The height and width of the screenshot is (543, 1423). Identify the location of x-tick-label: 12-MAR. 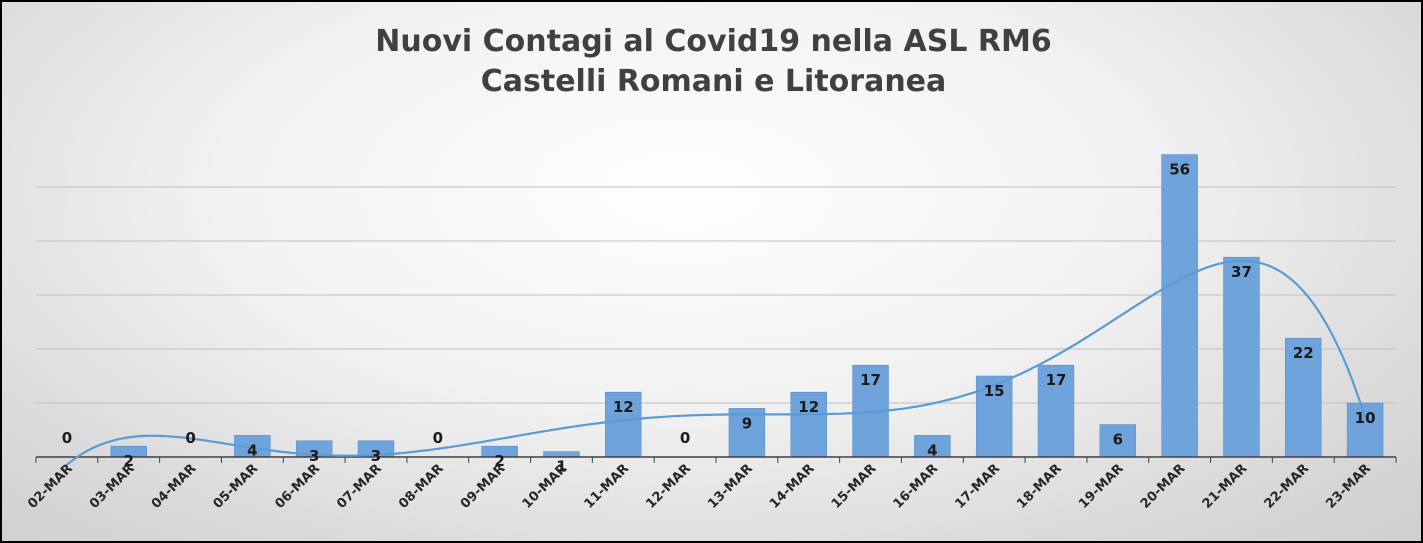
(668, 486).